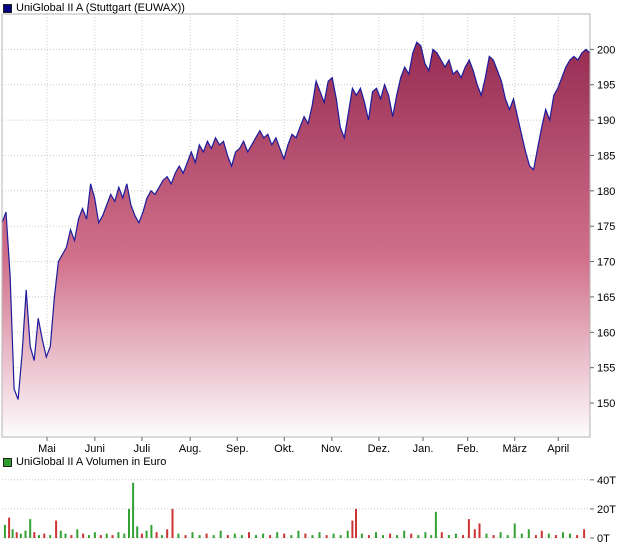 Image resolution: width=620 pixels, height=546 pixels. What do you see at coordinates (606, 510) in the screenshot?
I see `svg-text: 20T` at bounding box center [606, 510].